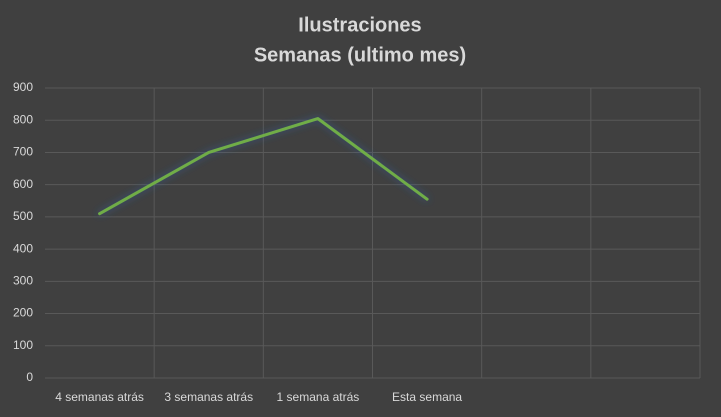  Describe the element at coordinates (99, 397) in the screenshot. I see `x-tick-label: 4 semanas atrás` at that location.